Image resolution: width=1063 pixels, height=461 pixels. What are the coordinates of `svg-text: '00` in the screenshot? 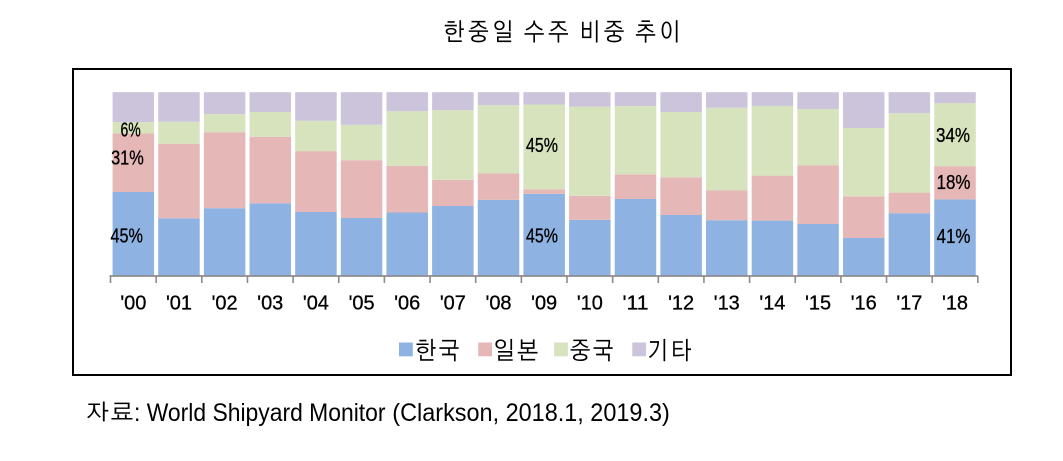 It's located at (133, 304).